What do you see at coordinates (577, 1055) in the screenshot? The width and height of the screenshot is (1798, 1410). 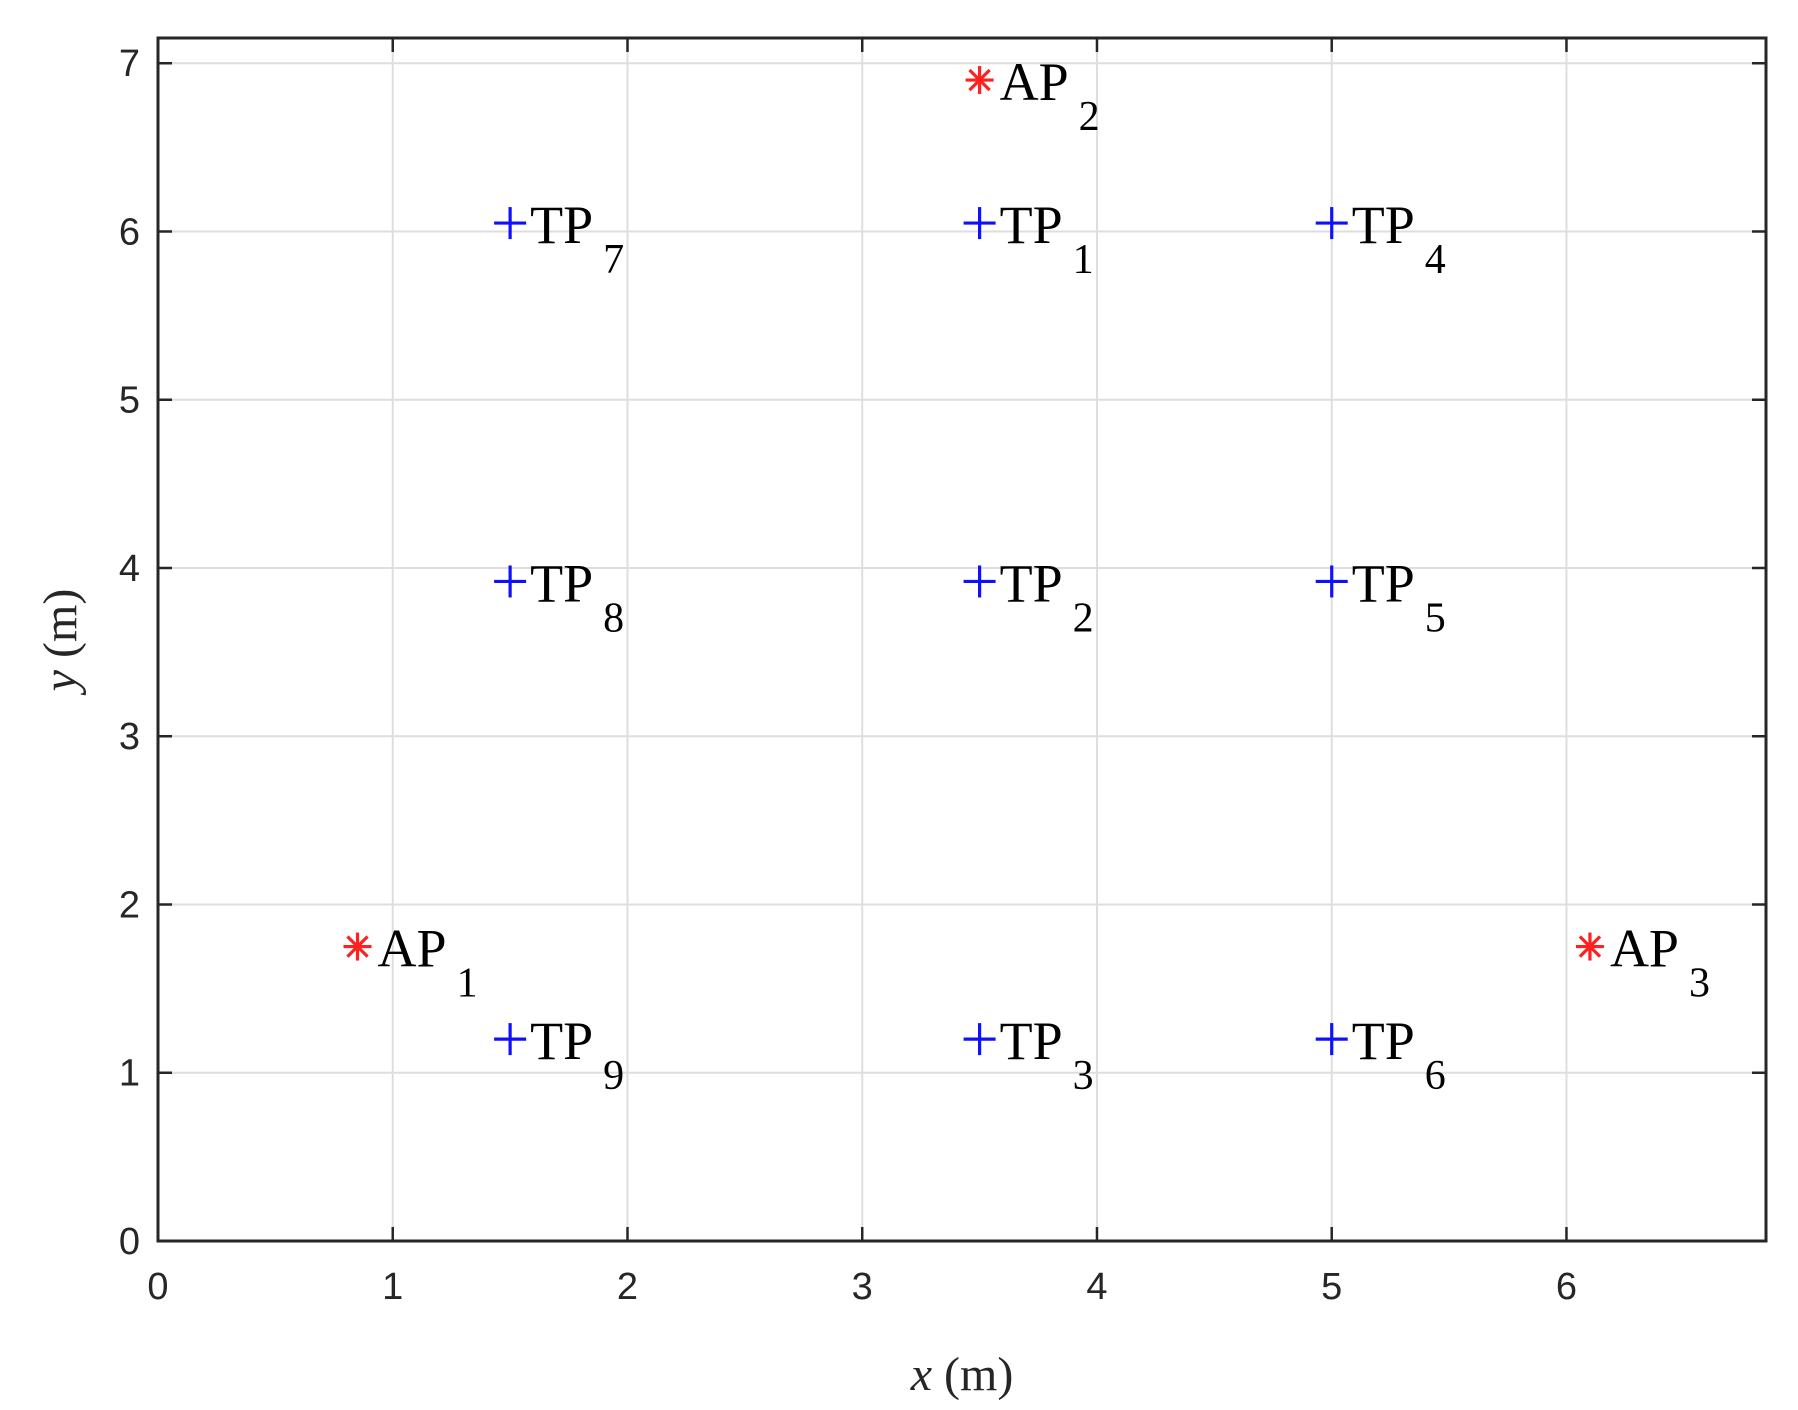 I see `point-label: TP9` at bounding box center [577, 1055].